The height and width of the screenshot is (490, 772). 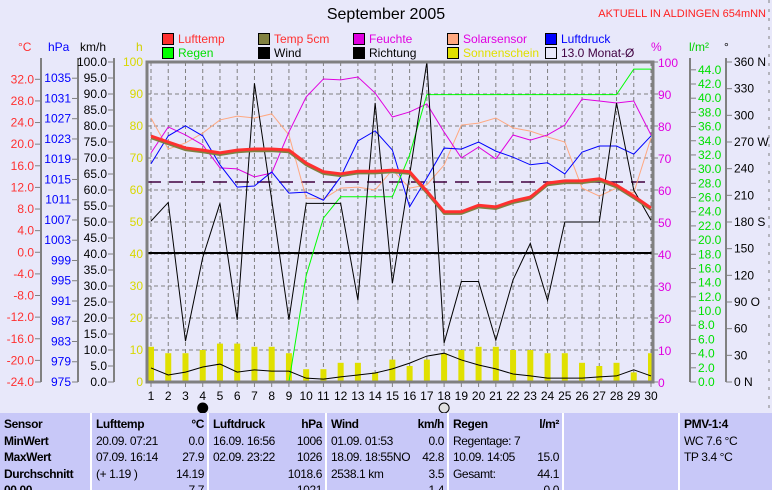 I want to click on wind-tick-label: 20.0, so click(x=96, y=318).